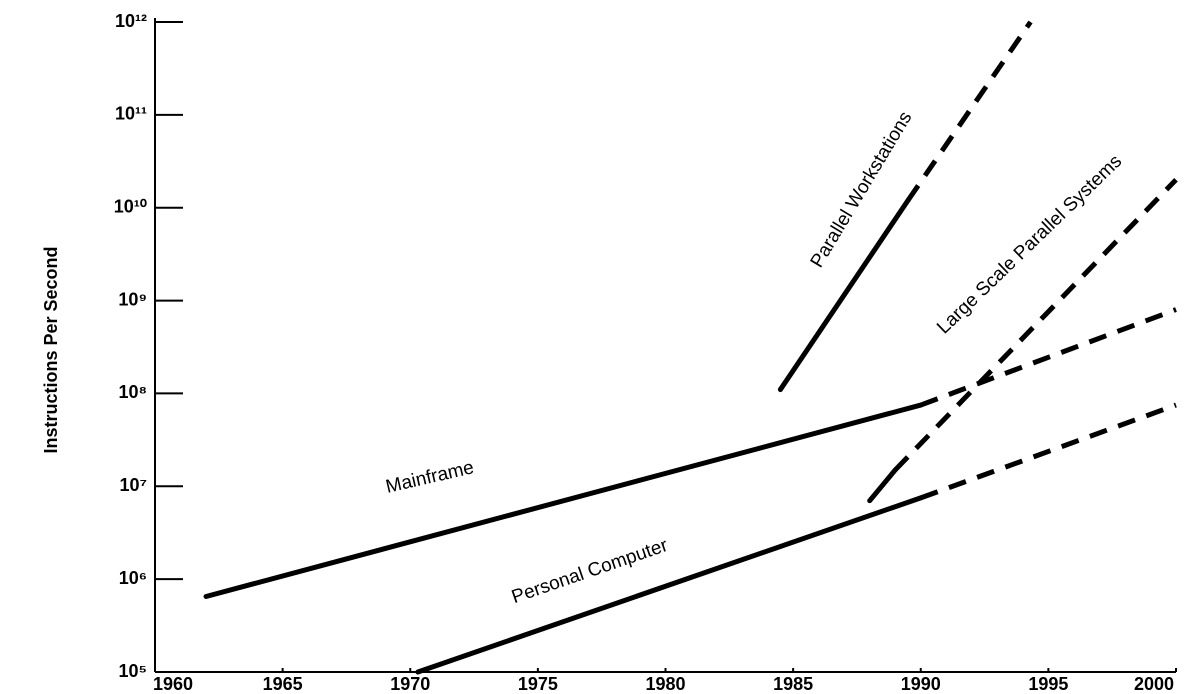  I want to click on series-label: Mainframe, so click(430, 477).